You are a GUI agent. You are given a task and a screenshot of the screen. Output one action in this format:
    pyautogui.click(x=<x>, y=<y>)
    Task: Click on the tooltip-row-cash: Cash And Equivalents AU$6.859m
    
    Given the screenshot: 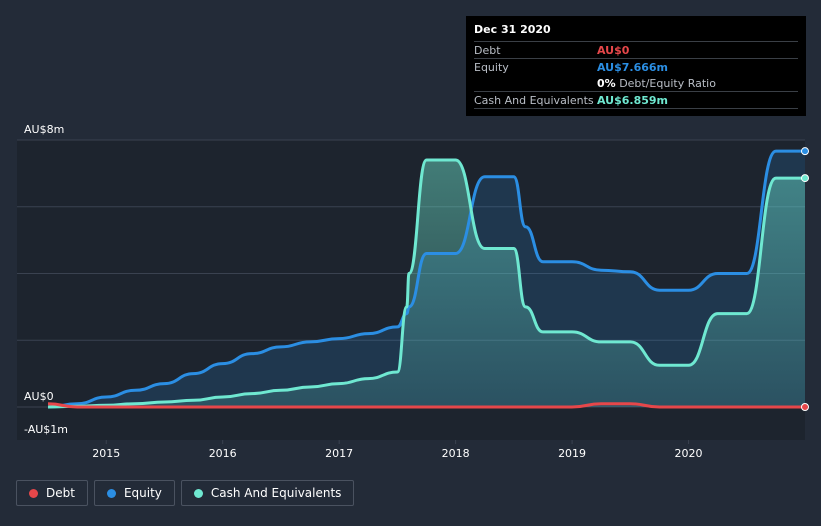 What is the action you would take?
    pyautogui.click(x=636, y=99)
    